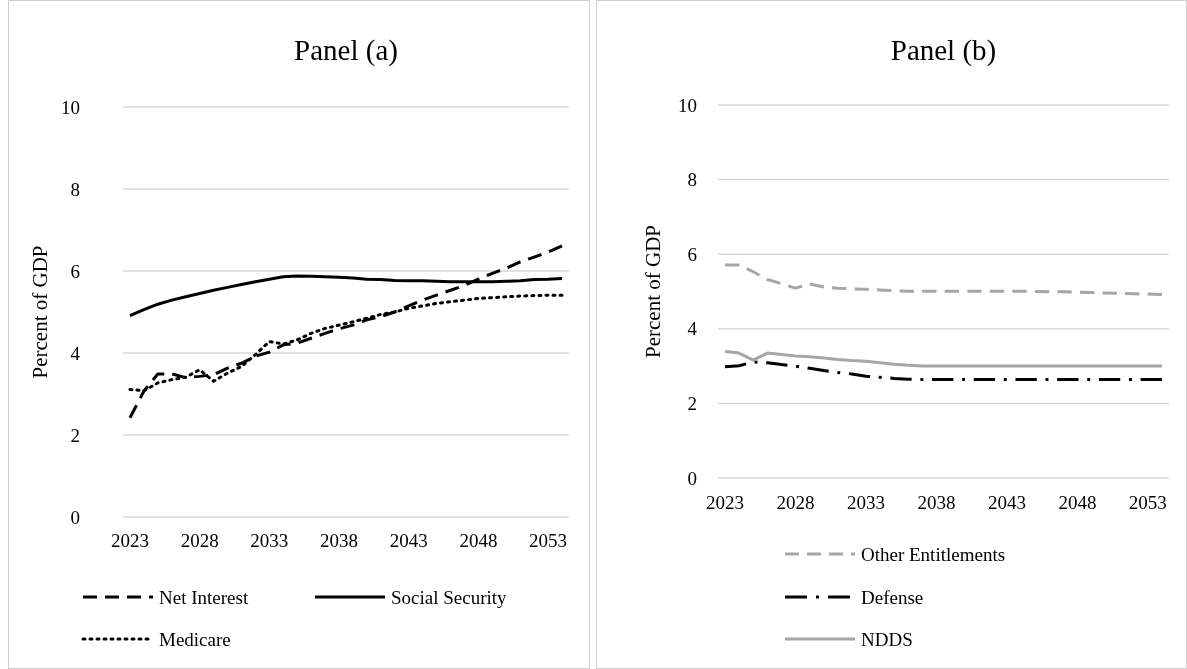 The image size is (1187, 669). I want to click on legend-label: Social Security, so click(449, 597).